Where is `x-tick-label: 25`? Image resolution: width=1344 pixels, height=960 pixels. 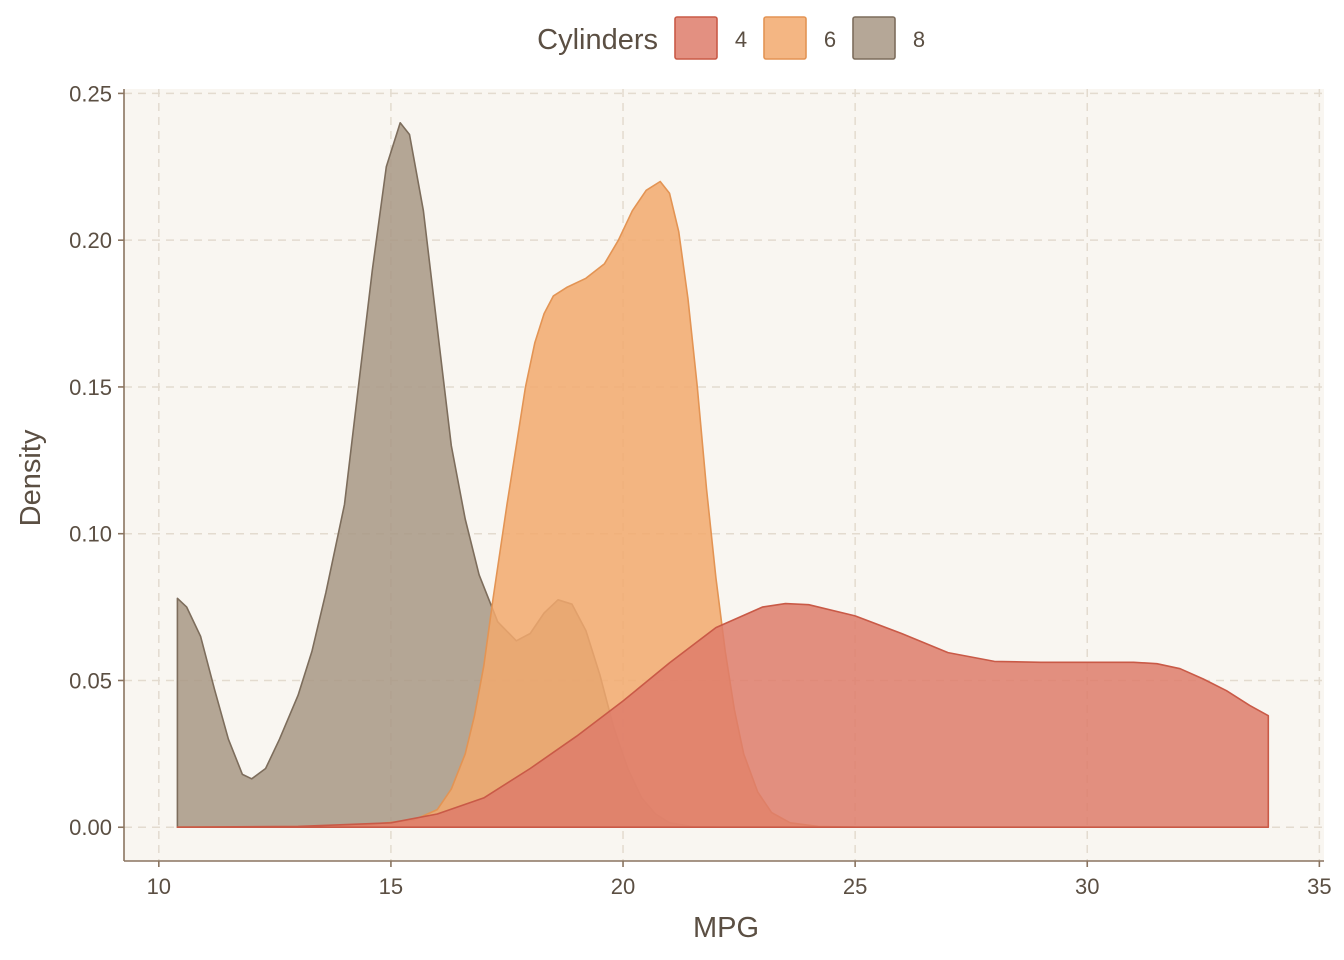
x-tick-label: 25 is located at coordinates (855, 886).